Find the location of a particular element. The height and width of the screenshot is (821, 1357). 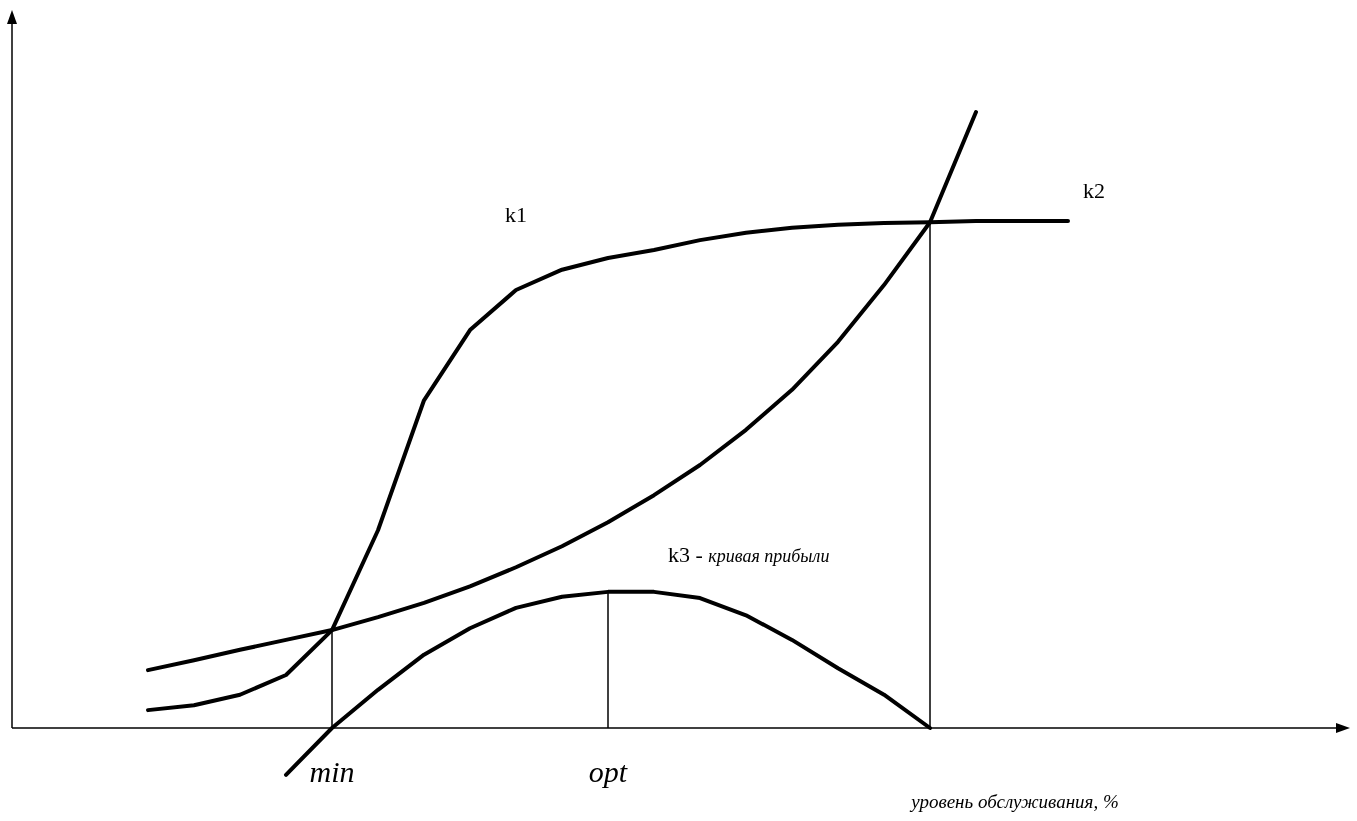

x-tick-label: opt is located at coordinates (608, 771).